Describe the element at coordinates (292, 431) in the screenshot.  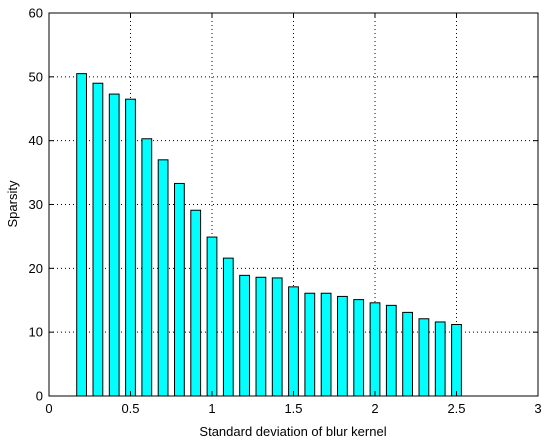
I see `x-axis-label: Standard deviation of blur kernel` at that location.